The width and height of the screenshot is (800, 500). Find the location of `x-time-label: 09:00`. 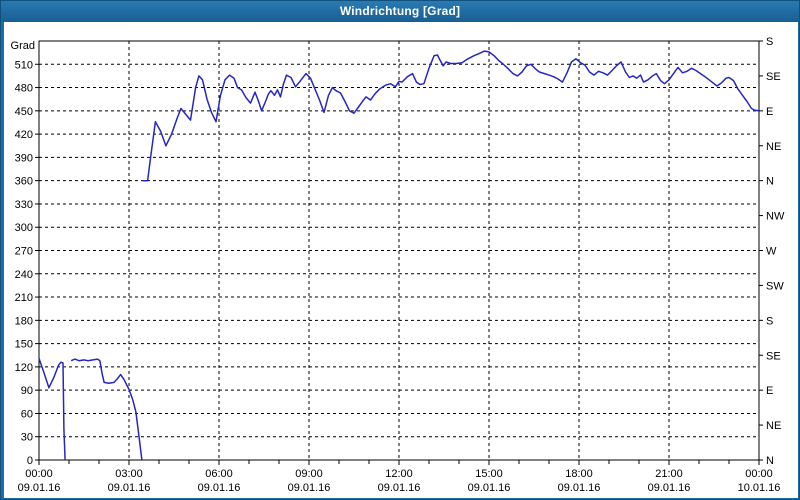

x-time-label: 09:00 is located at coordinates (309, 474).